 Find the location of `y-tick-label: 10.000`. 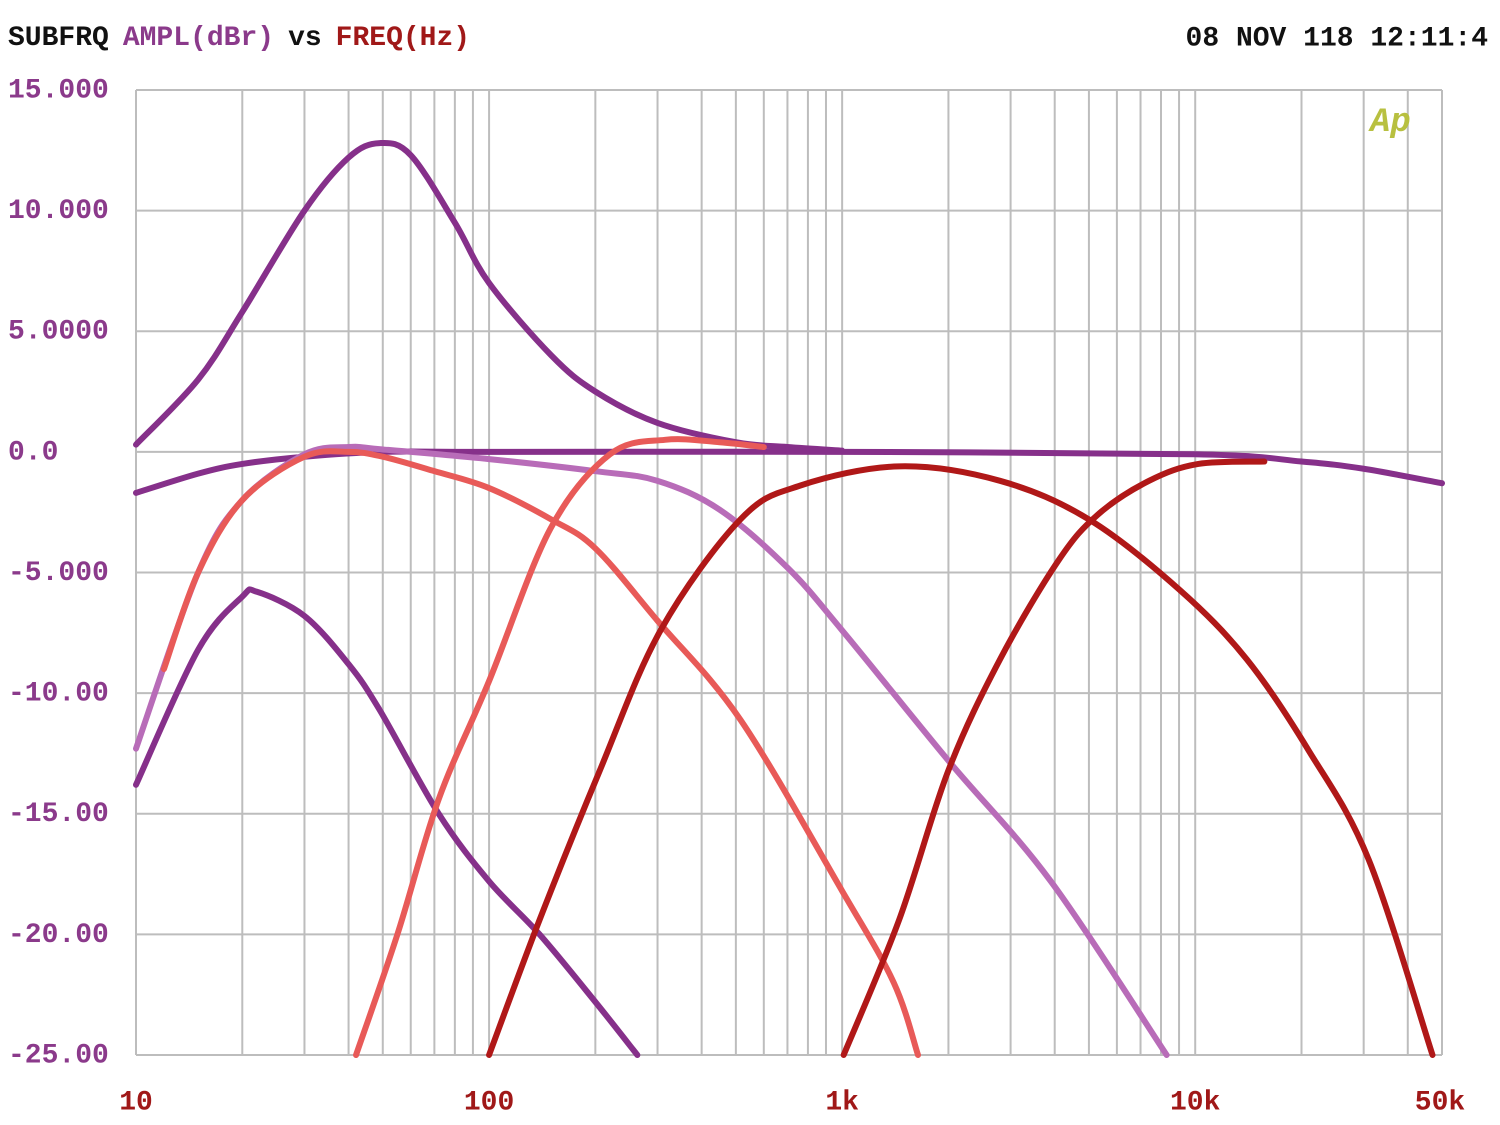

y-tick-label: 10.000 is located at coordinates (58, 211).